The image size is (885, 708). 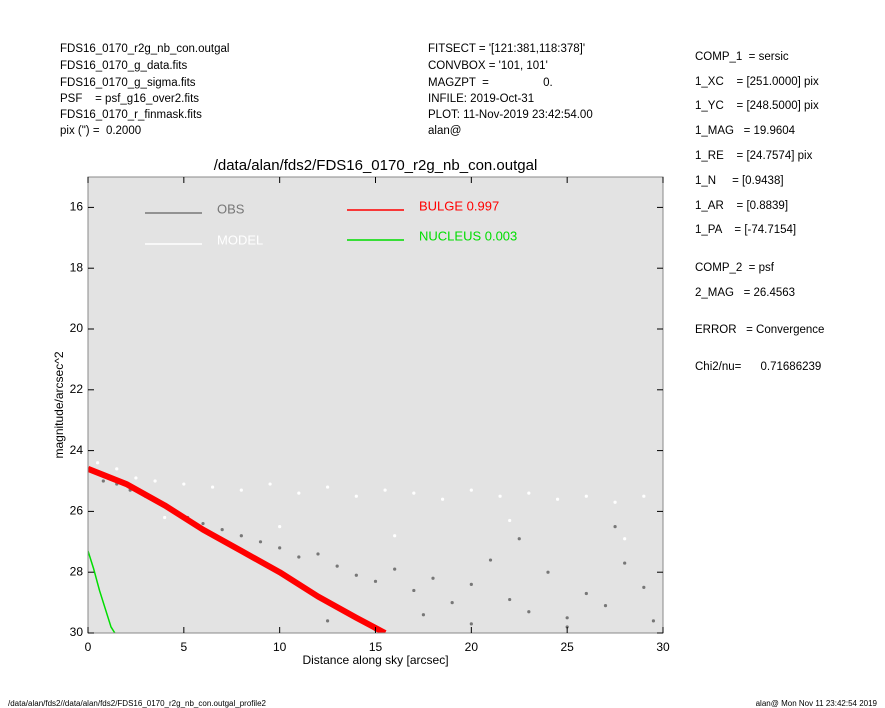 I want to click on legend-label: BULGE 0.997, so click(x=459, y=205).